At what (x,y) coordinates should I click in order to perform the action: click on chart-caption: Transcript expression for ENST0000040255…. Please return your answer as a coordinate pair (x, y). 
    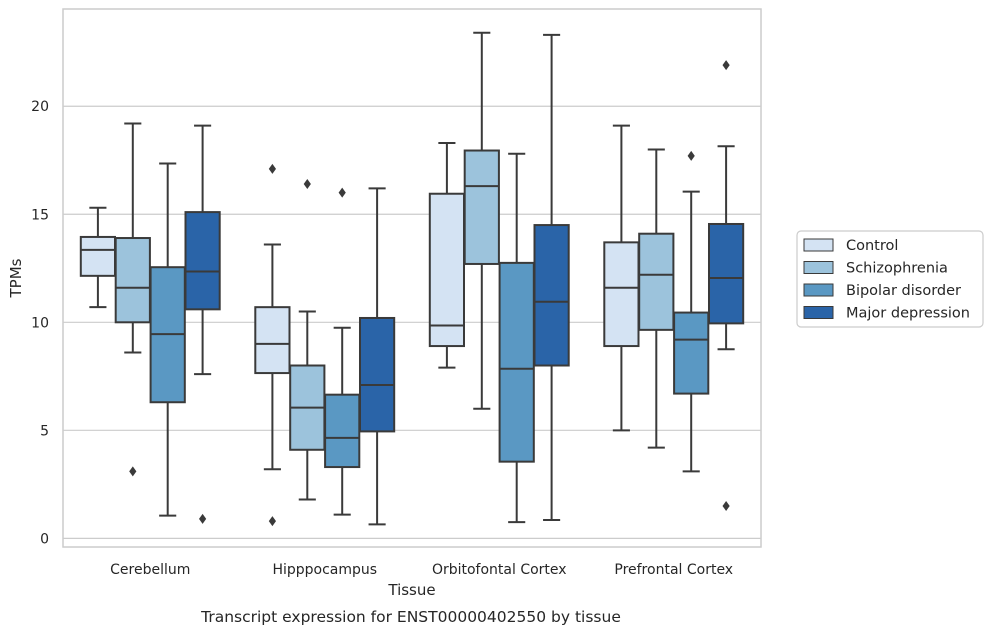
    Looking at the image, I should click on (410, 617).